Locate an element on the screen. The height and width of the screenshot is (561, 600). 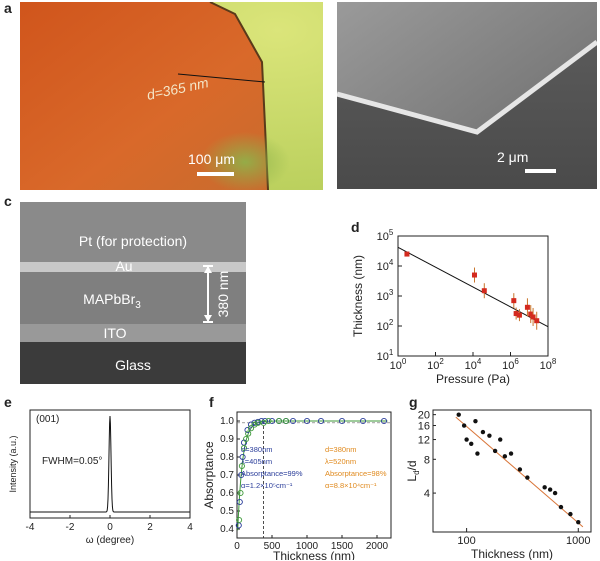
annotation-520-f: λ=520nm is located at coordinates (340, 461).